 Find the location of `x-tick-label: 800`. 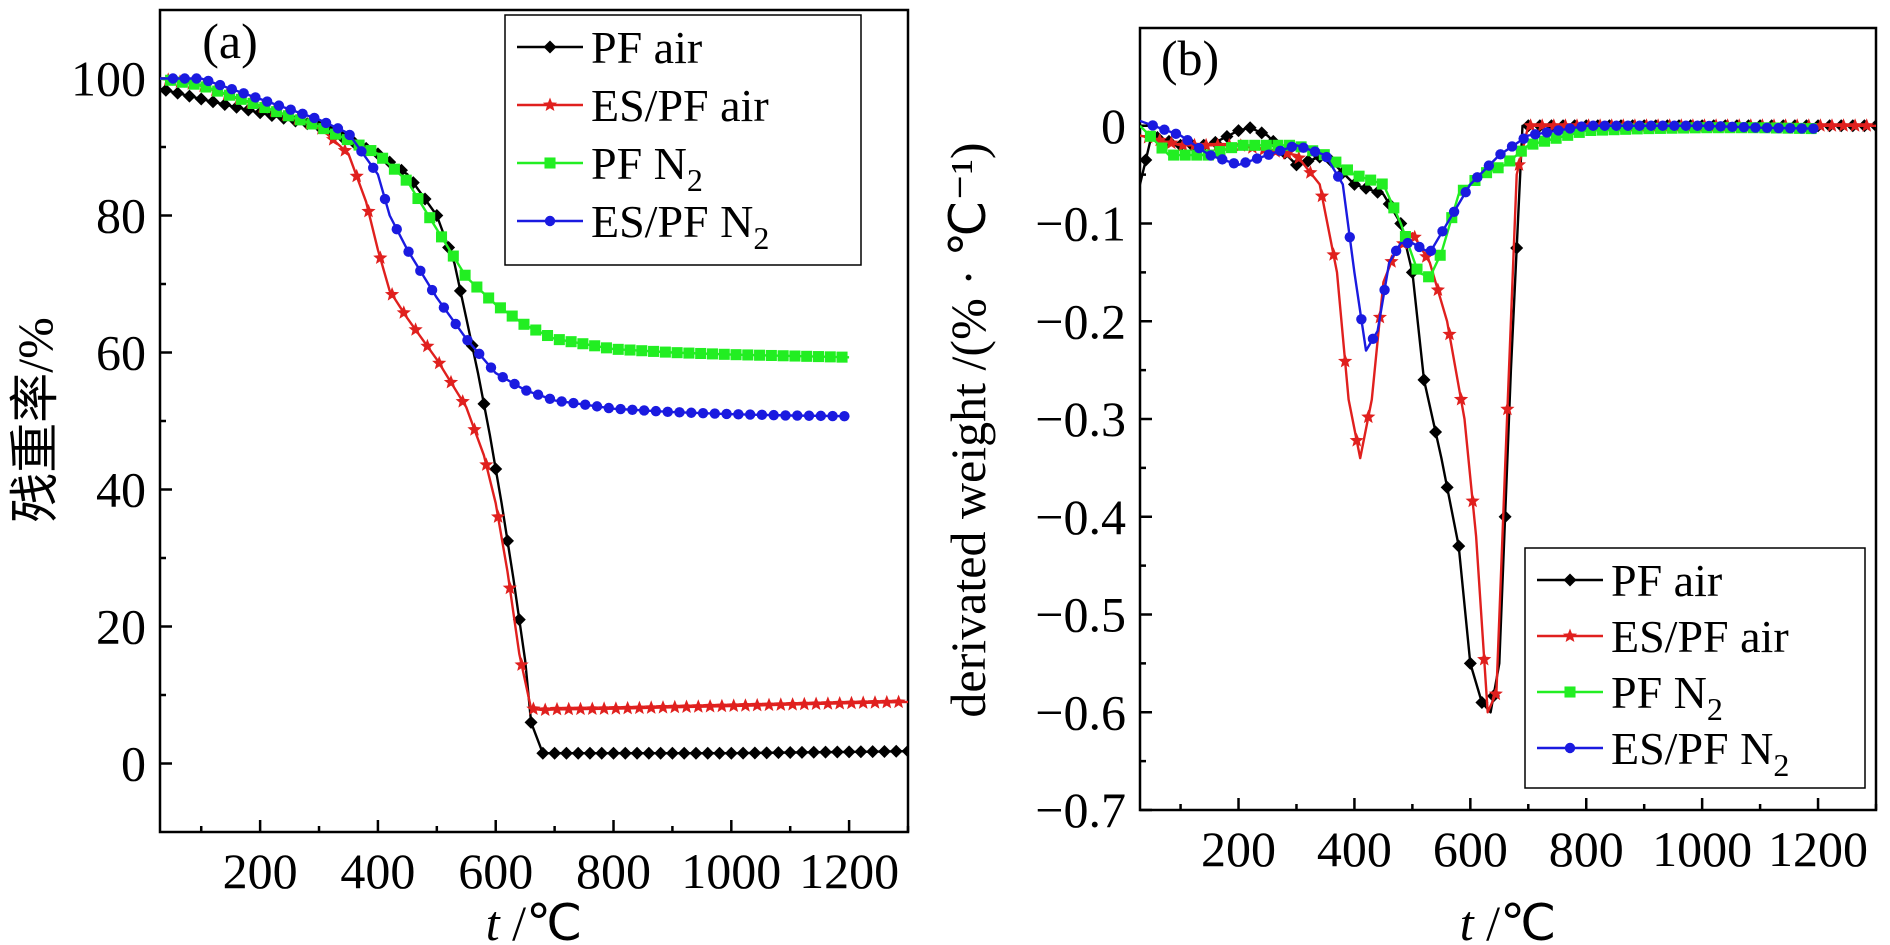

x-tick-label: 800 is located at coordinates (613, 871).